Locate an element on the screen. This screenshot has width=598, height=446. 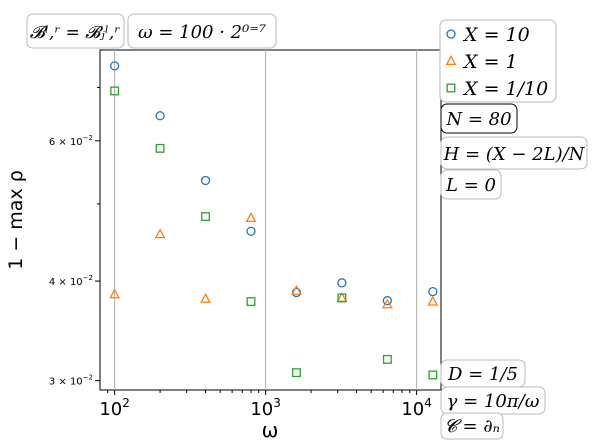
annotation-omega: ω = 100 · 2⁰⁼⁷ is located at coordinates (202, 32).